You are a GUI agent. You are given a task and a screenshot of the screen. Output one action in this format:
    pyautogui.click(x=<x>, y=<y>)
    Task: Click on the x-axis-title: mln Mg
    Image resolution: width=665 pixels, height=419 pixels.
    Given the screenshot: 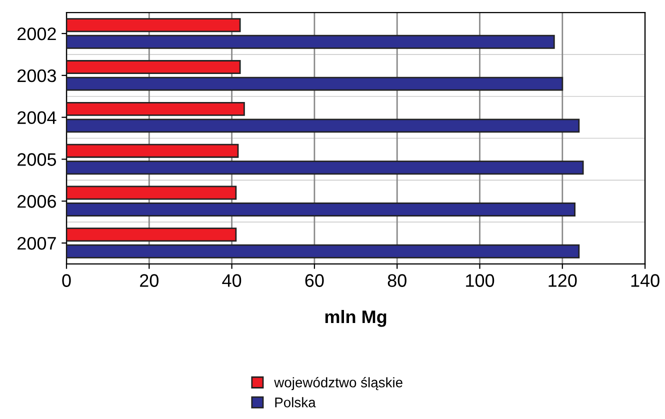 What is the action you would take?
    pyautogui.click(x=355, y=318)
    